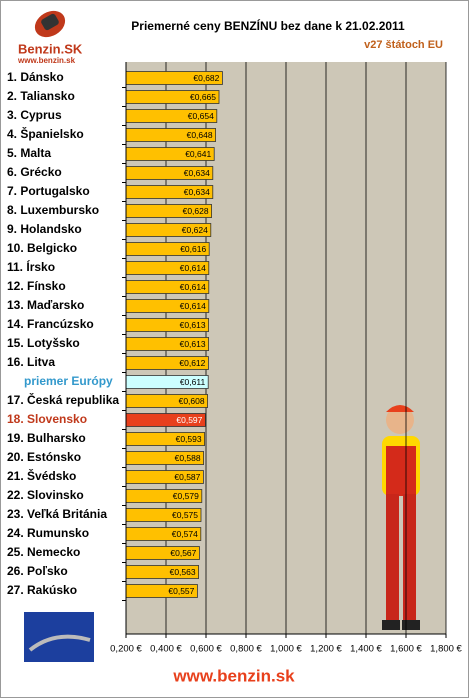 This screenshot has width=469, height=698. What do you see at coordinates (206, 649) in the screenshot?
I see `x-tick-label: 0,600 €` at bounding box center [206, 649].